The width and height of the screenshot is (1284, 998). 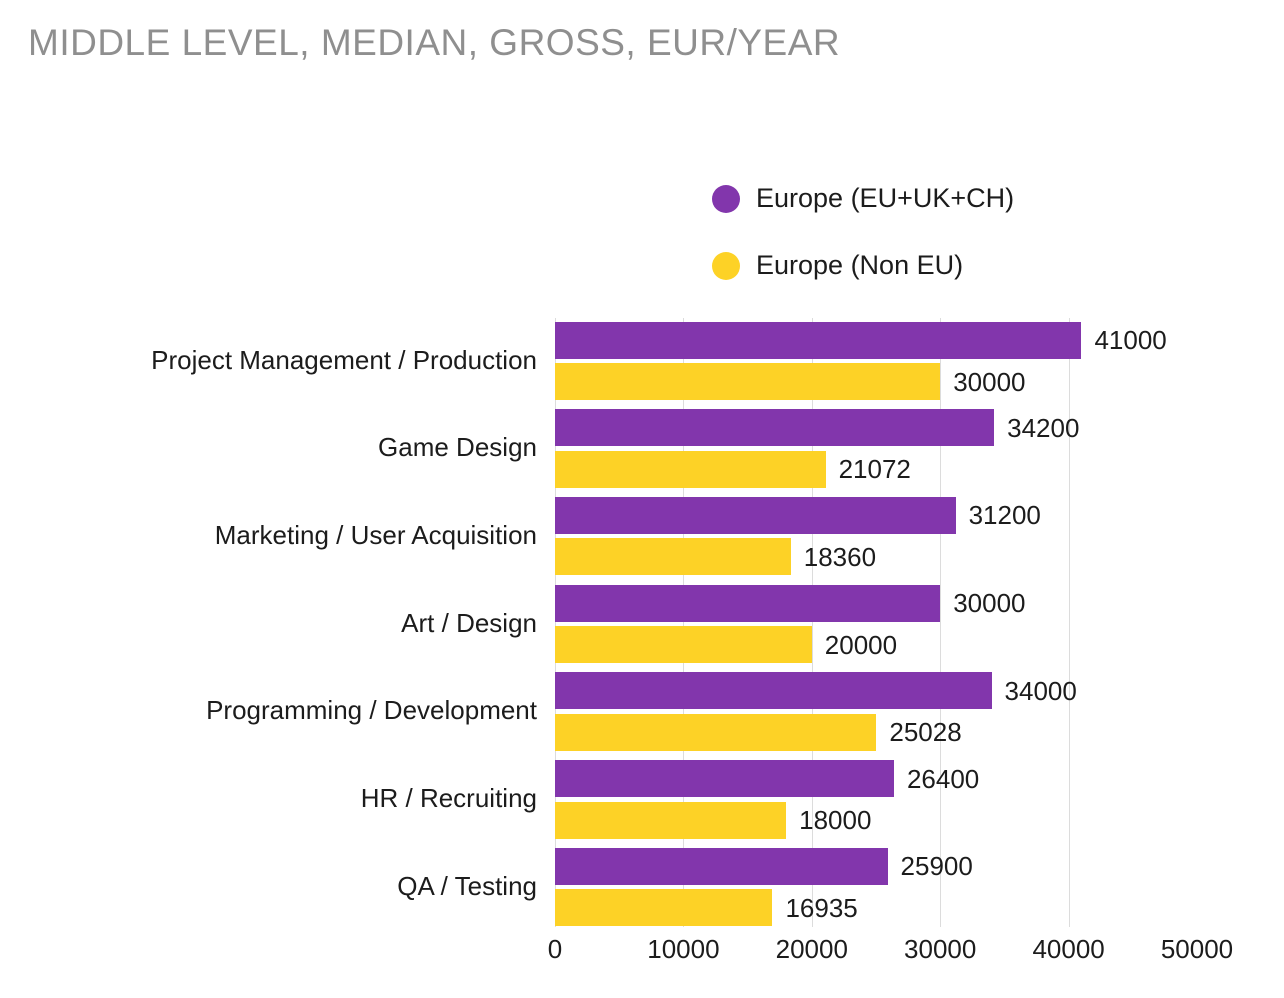 I want to click on x-axis: 0 10000 20000 30000 40000 50000, so click(x=890, y=952).